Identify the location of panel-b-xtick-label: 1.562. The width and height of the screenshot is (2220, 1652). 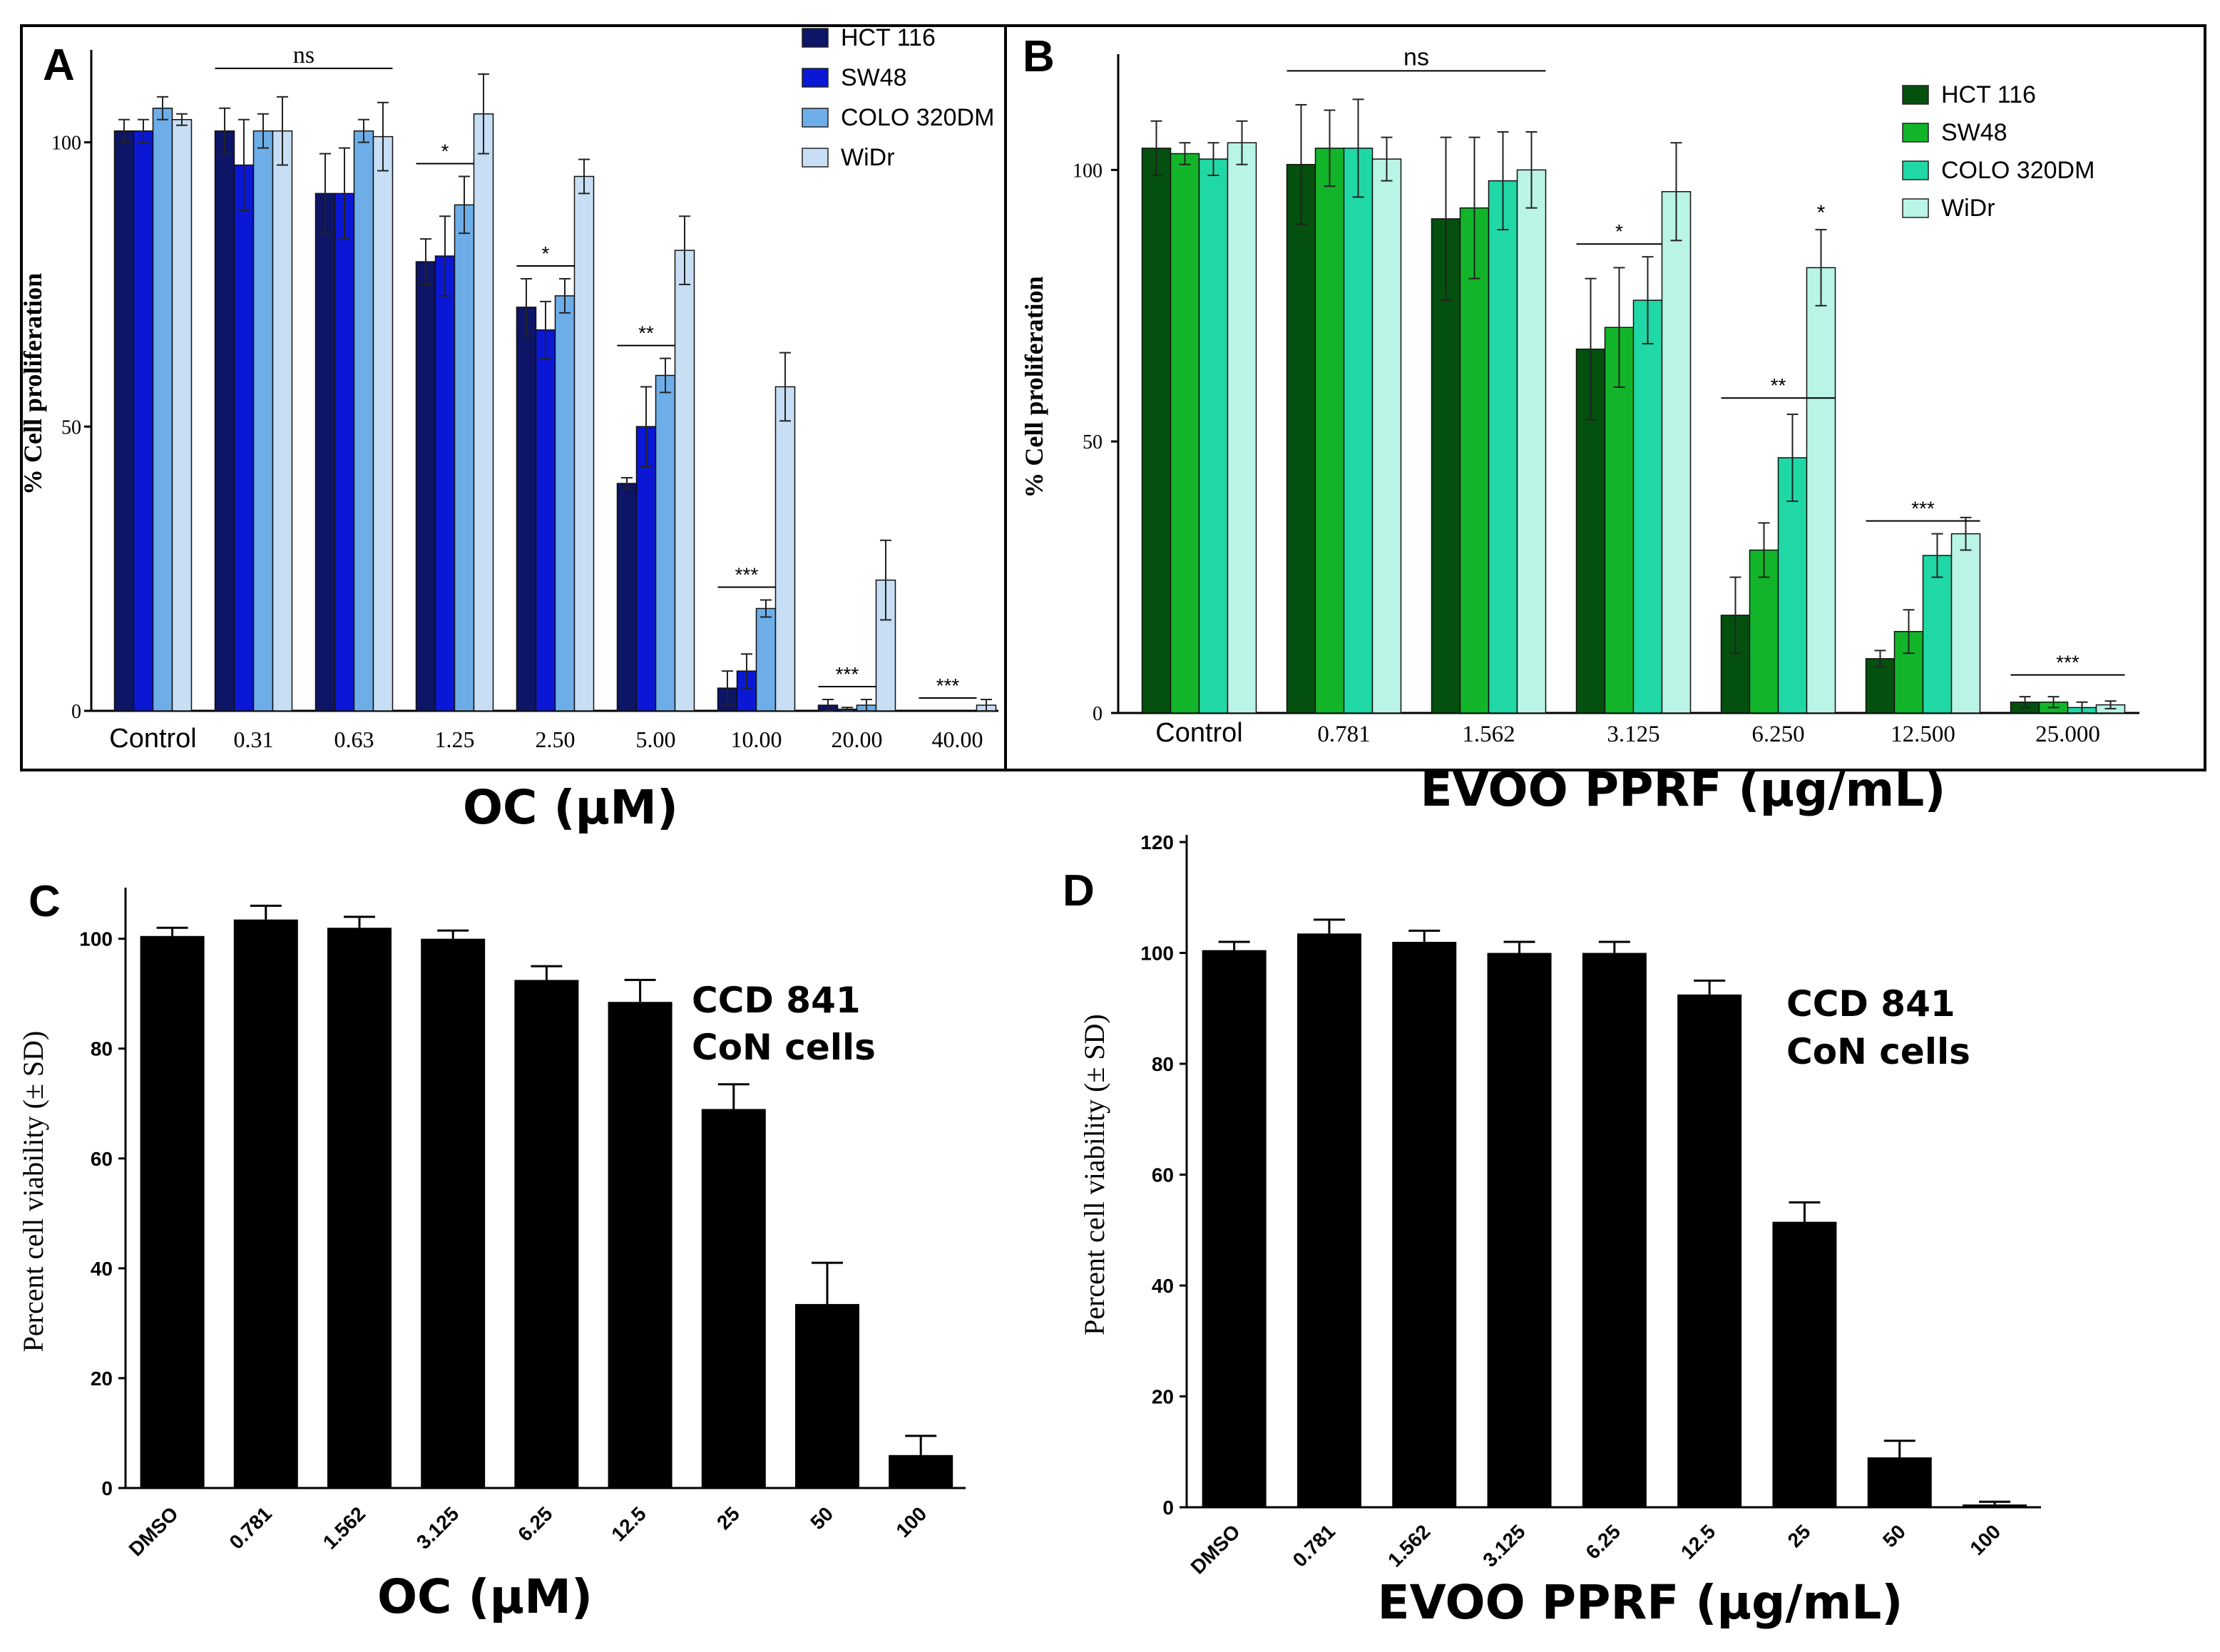
(1488, 734).